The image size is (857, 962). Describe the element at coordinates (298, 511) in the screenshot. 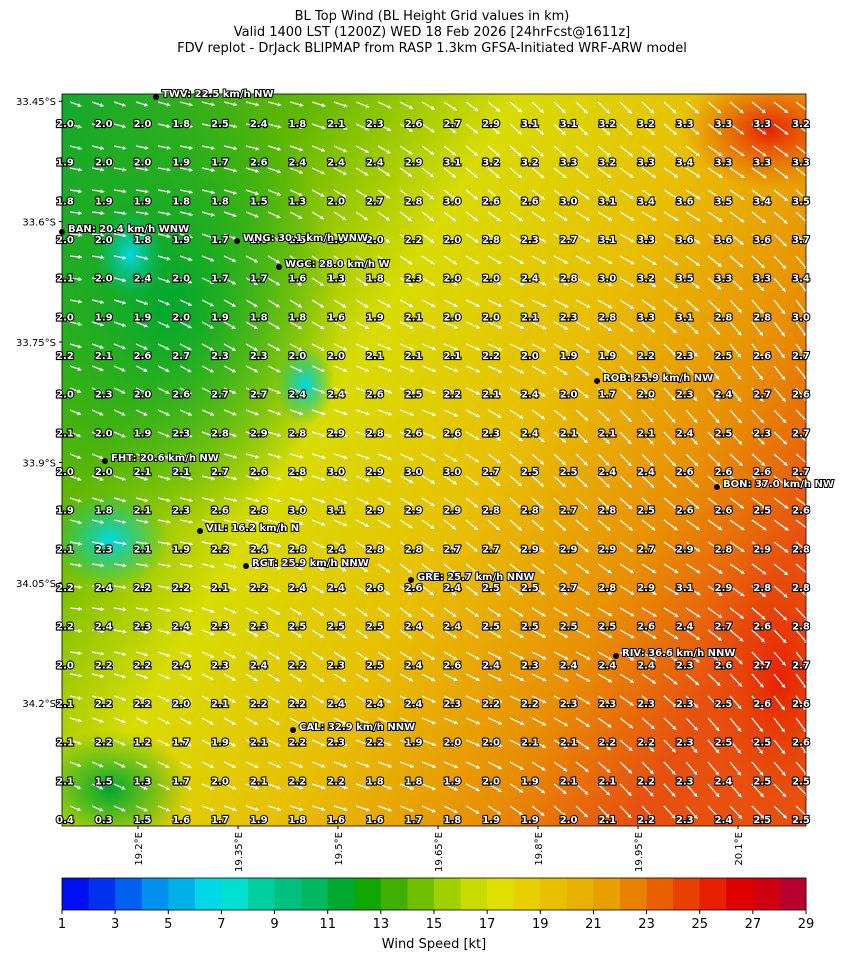

I see `grid-value: 3.0` at that location.